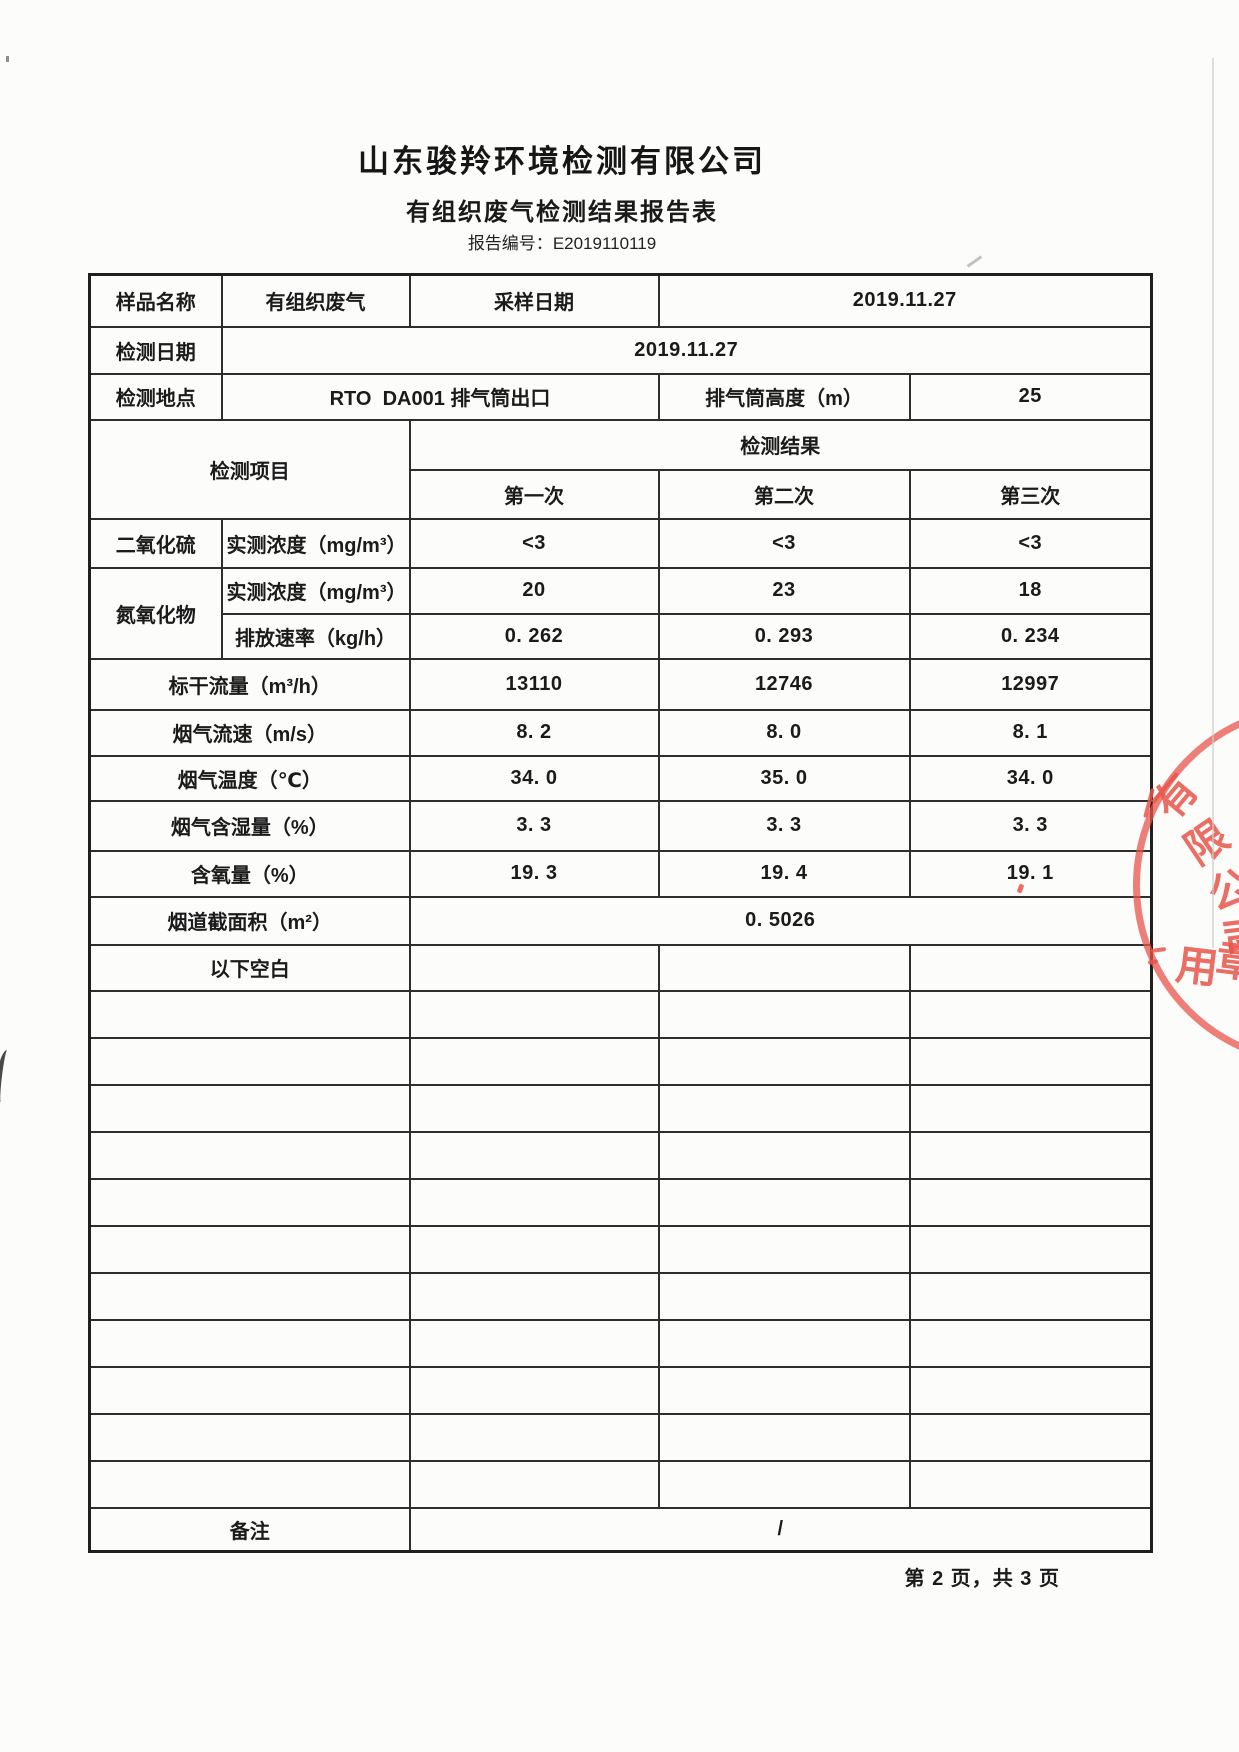 The width and height of the screenshot is (1239, 1752). What do you see at coordinates (982, 1579) in the screenshot?
I see `page-number: 第 2 页，共 3 页` at bounding box center [982, 1579].